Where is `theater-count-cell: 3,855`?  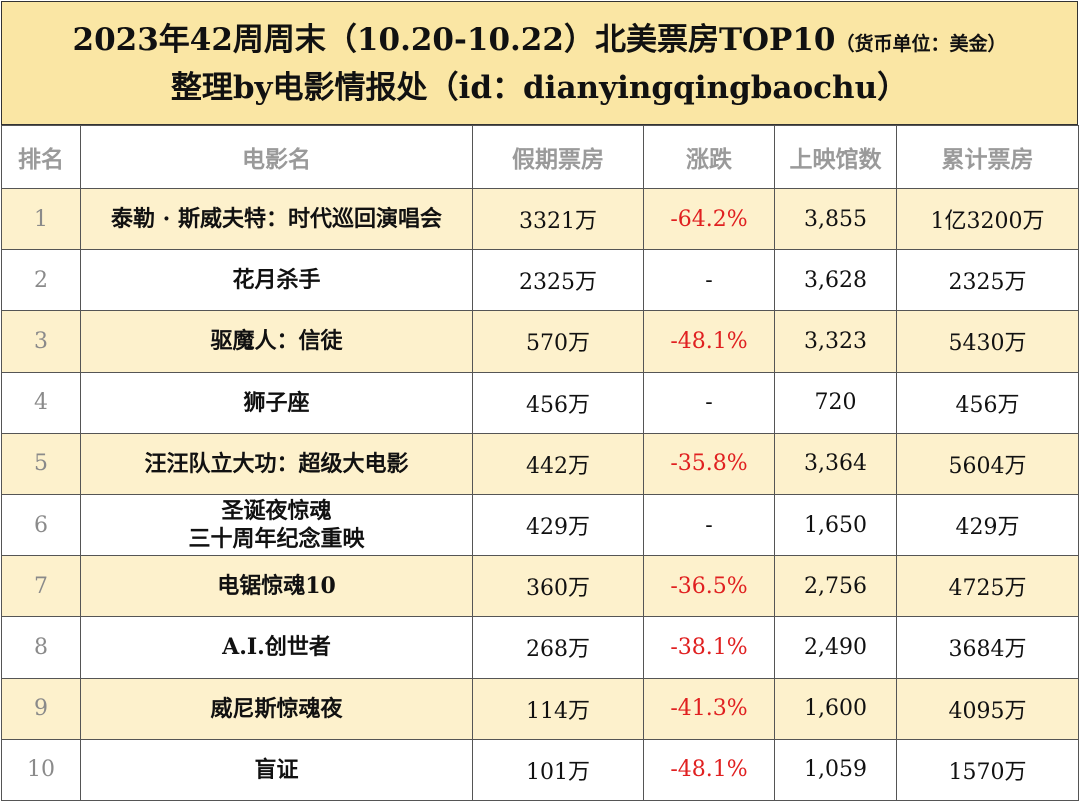
theater-count-cell: 3,855 is located at coordinates (835, 219).